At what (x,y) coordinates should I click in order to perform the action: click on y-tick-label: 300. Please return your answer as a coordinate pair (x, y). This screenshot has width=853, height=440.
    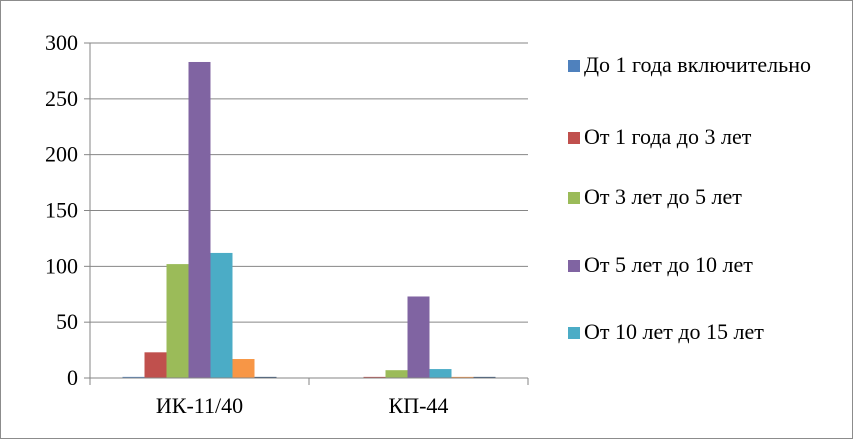
    Looking at the image, I should click on (61, 42).